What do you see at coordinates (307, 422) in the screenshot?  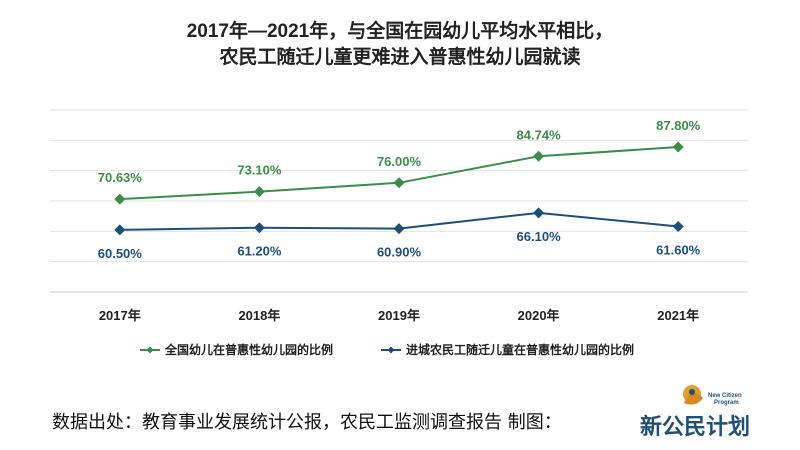 I see `data-source-text: 数据出处：教育事业发展统计公报，农民工监测调查报告 制图：` at bounding box center [307, 422].